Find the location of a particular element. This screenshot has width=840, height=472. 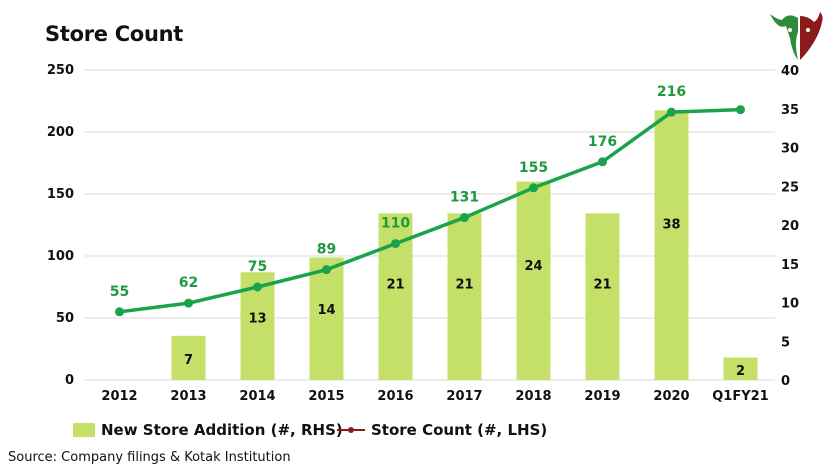

right-axis-tick: 5 is located at coordinates (785, 342).